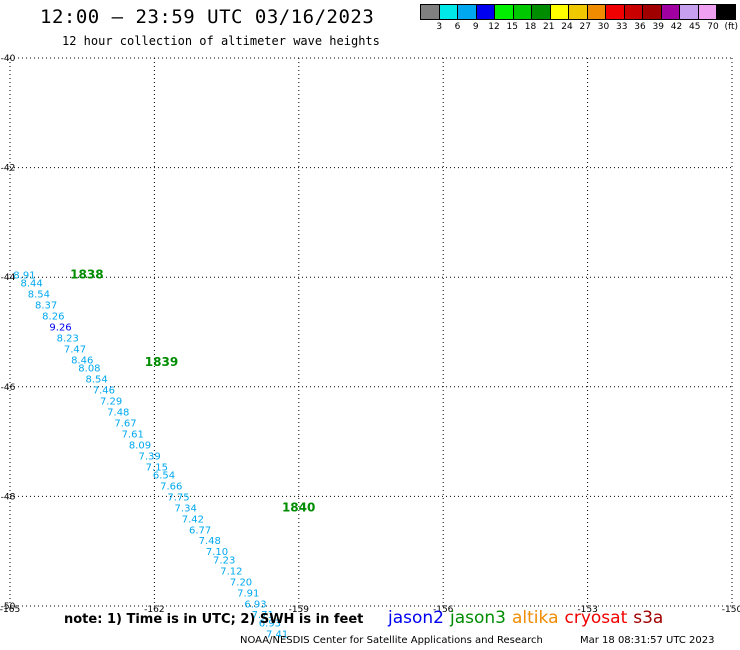 The image size is (740, 650). I want to click on x-tick-label: -159, so click(299, 610).